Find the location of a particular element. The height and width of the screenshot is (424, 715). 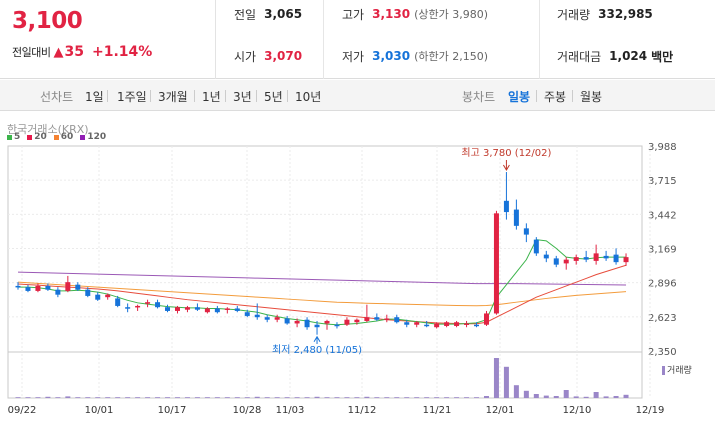

period-3y: 3년 is located at coordinates (242, 97).